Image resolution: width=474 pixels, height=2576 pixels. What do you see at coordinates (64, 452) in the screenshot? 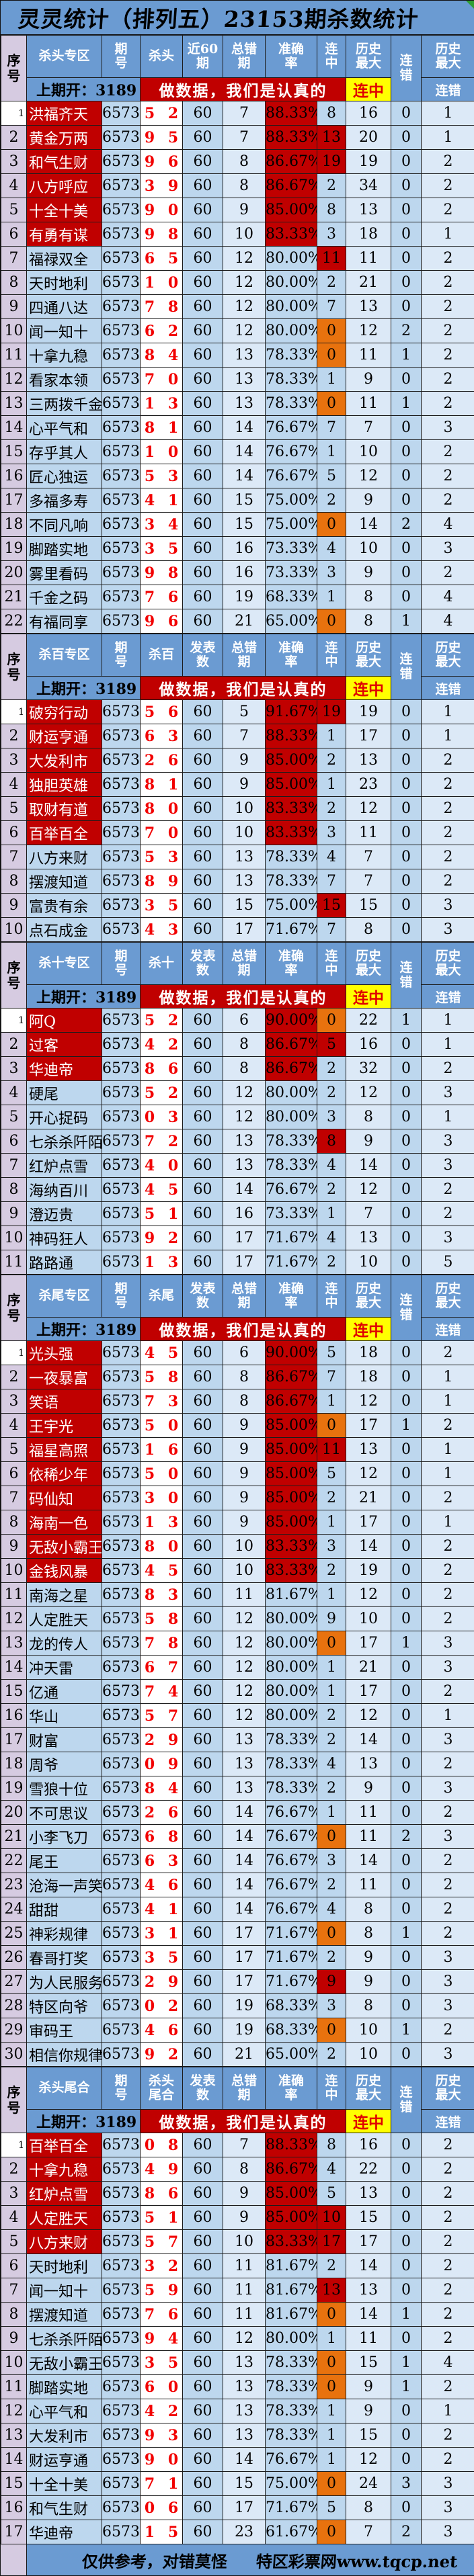
I see `cell-name: 存乎其人` at bounding box center [64, 452].